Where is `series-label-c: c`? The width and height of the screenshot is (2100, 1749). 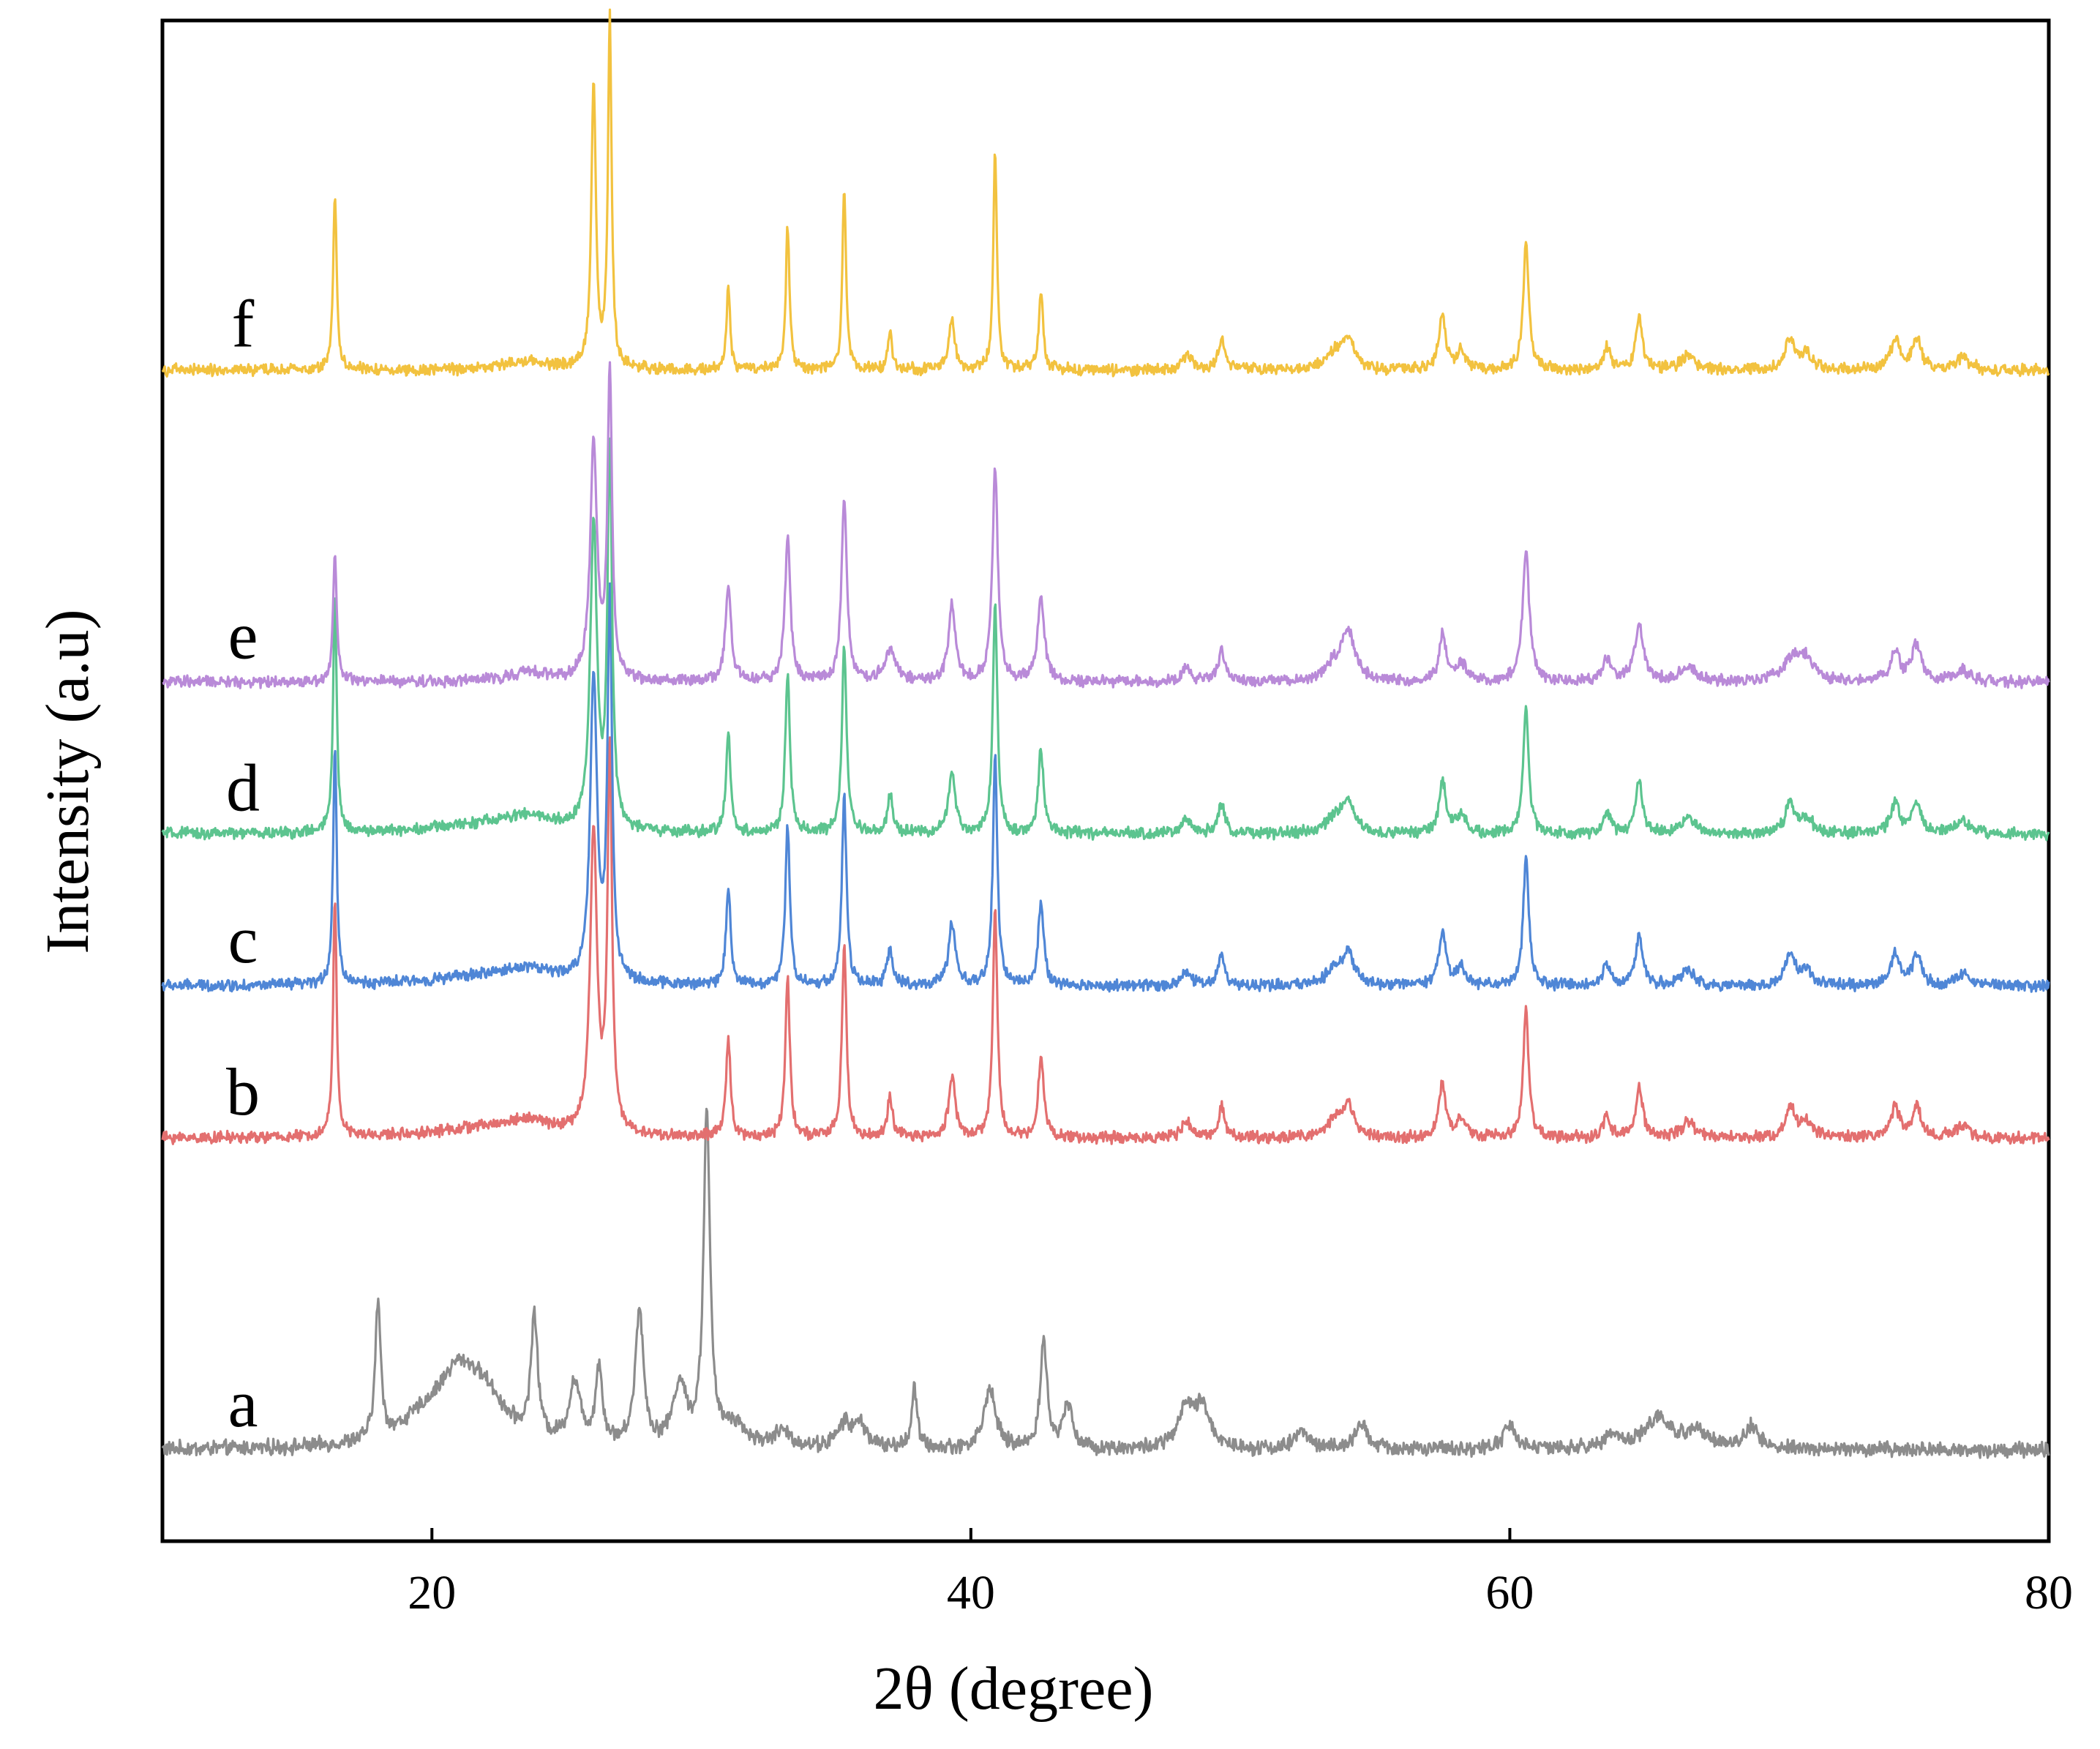 series-label-c: c is located at coordinates (243, 939).